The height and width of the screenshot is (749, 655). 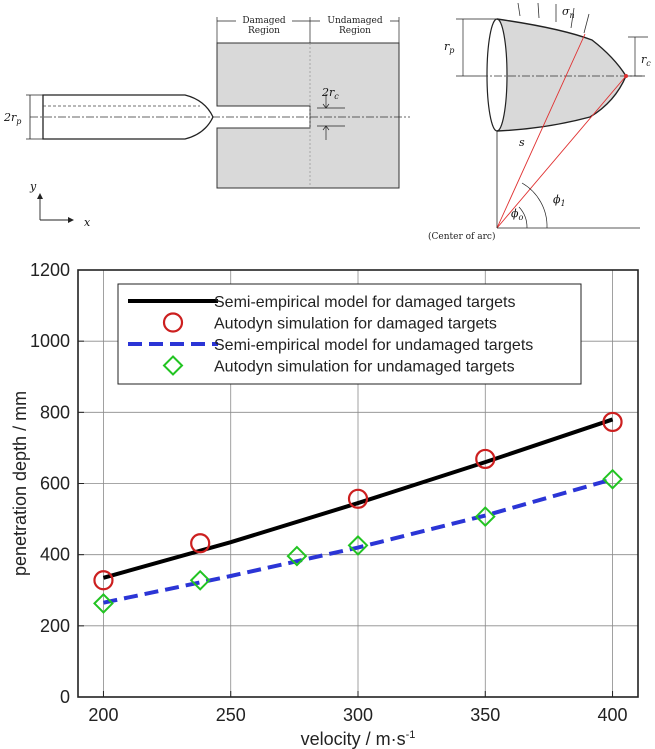 What do you see at coordinates (358, 715) in the screenshot?
I see `x-tick-label: 300` at bounding box center [358, 715].